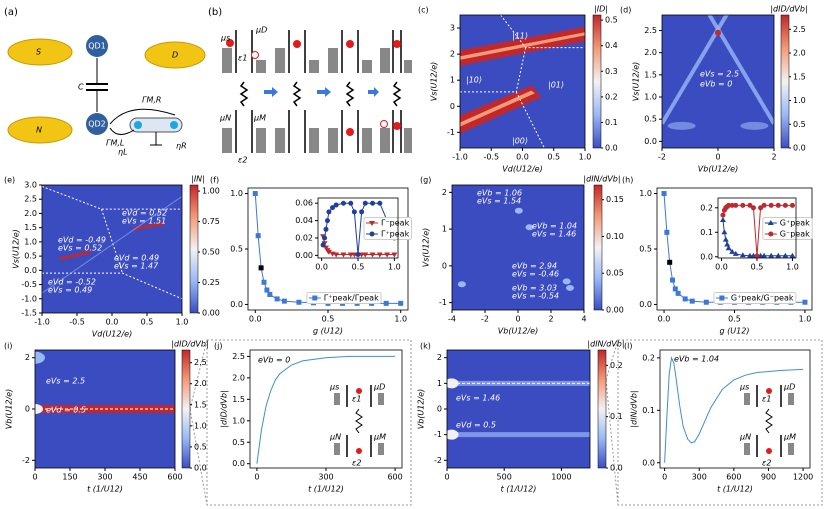 The width and height of the screenshot is (824, 509). Describe the element at coordinates (304, 255) in the screenshot. I see `y-tick-label: 0.00` at that location.